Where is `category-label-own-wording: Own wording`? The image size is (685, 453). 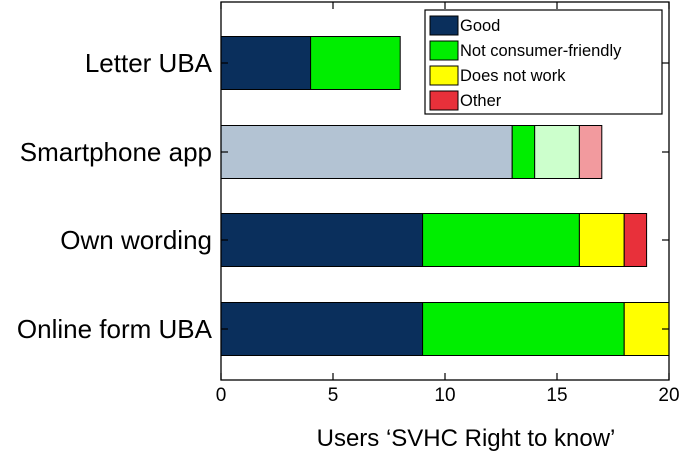
category-label-own-wording: Own wording is located at coordinates (136, 240).